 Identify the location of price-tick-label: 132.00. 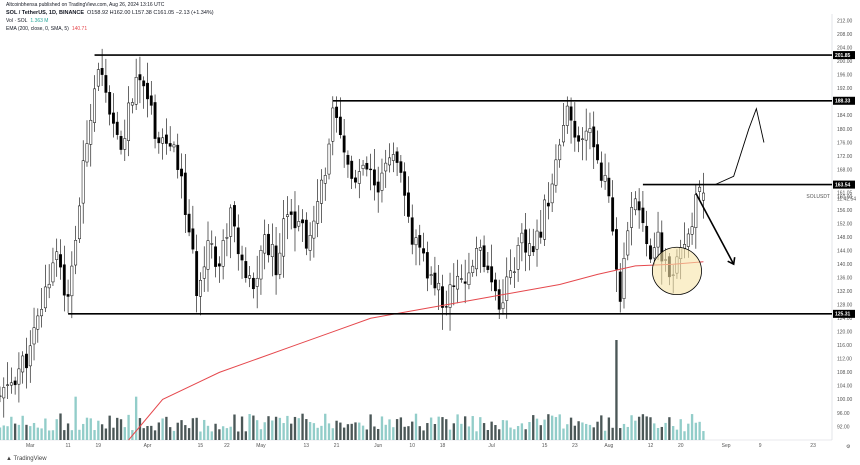
(845, 292).